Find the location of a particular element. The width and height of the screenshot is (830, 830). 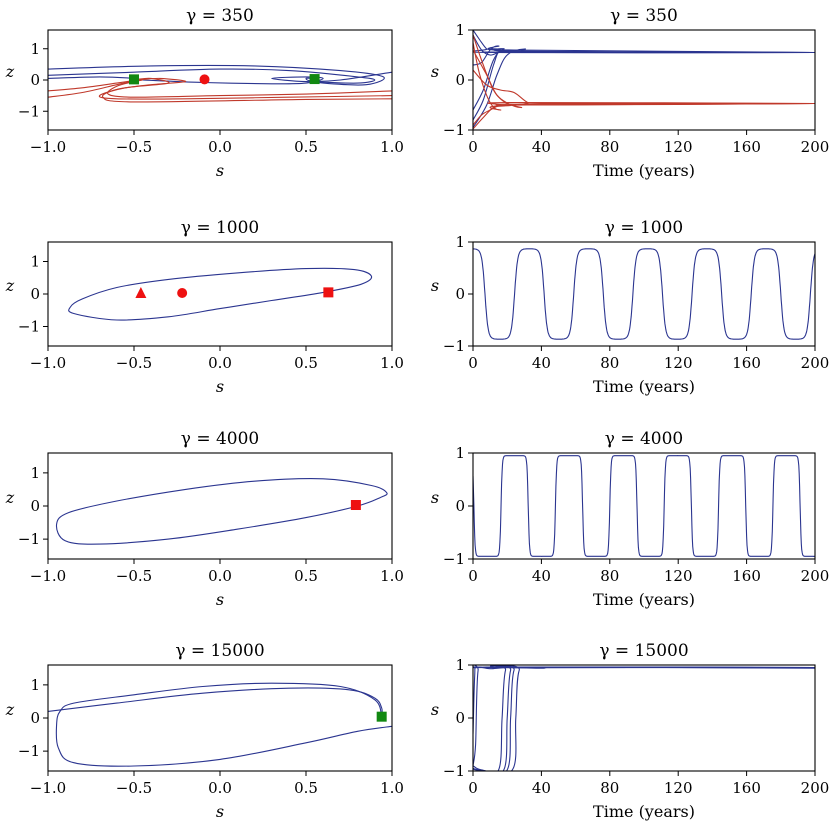

panel-phase-4000: −1.0 −0.5 0.0 0.5 1.0 −1 0 1 γ = 4000 s z is located at coordinates (204, 519).